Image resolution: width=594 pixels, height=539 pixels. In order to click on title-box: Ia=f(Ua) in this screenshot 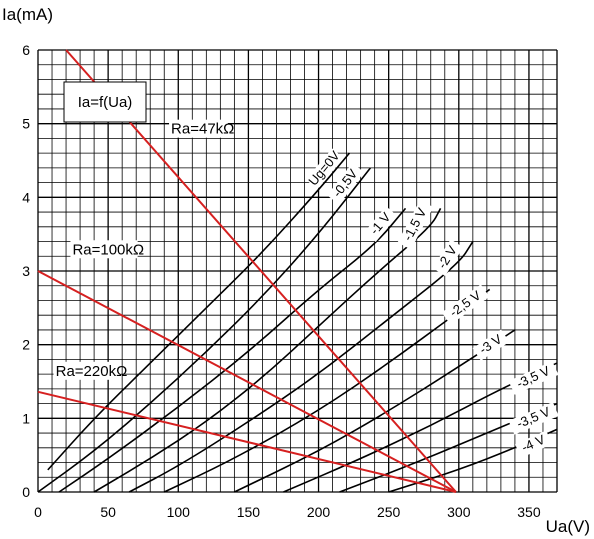, I will do `click(105, 102)`.